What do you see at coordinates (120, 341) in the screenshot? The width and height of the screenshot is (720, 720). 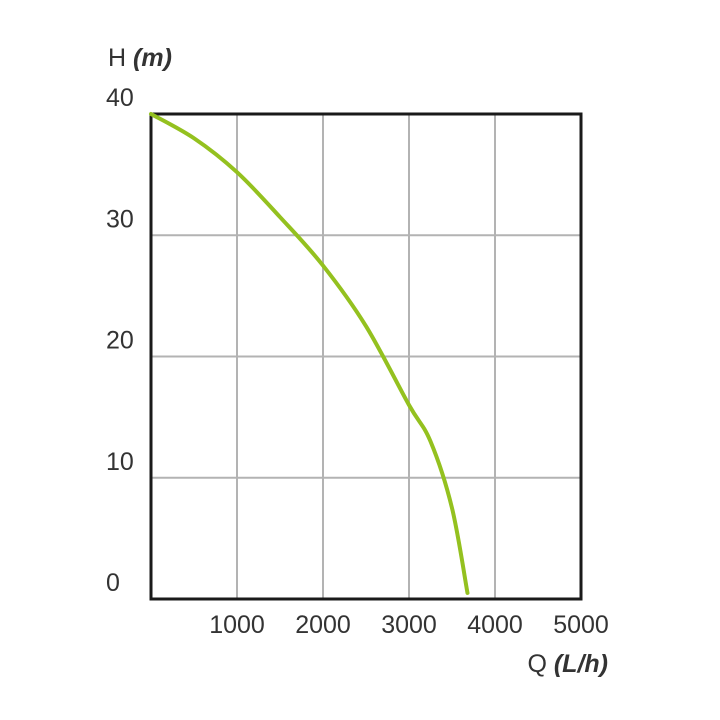 I see `y-tick-label: 20` at bounding box center [120, 341].